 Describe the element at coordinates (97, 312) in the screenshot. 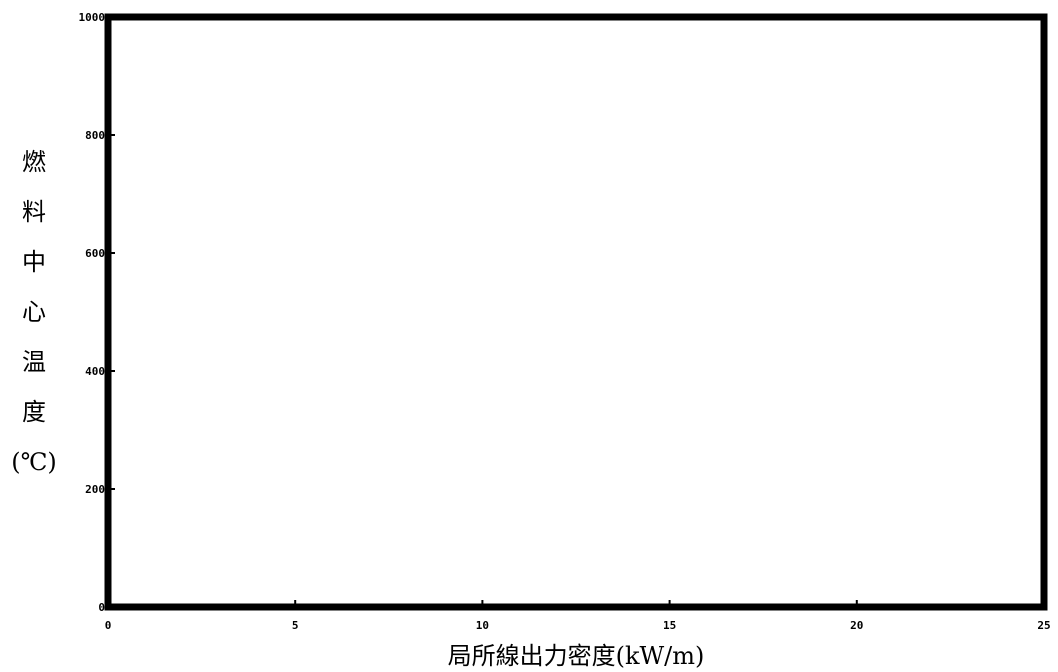

I see `y-axis-ticks: 0 200 400 600 800 1000` at that location.